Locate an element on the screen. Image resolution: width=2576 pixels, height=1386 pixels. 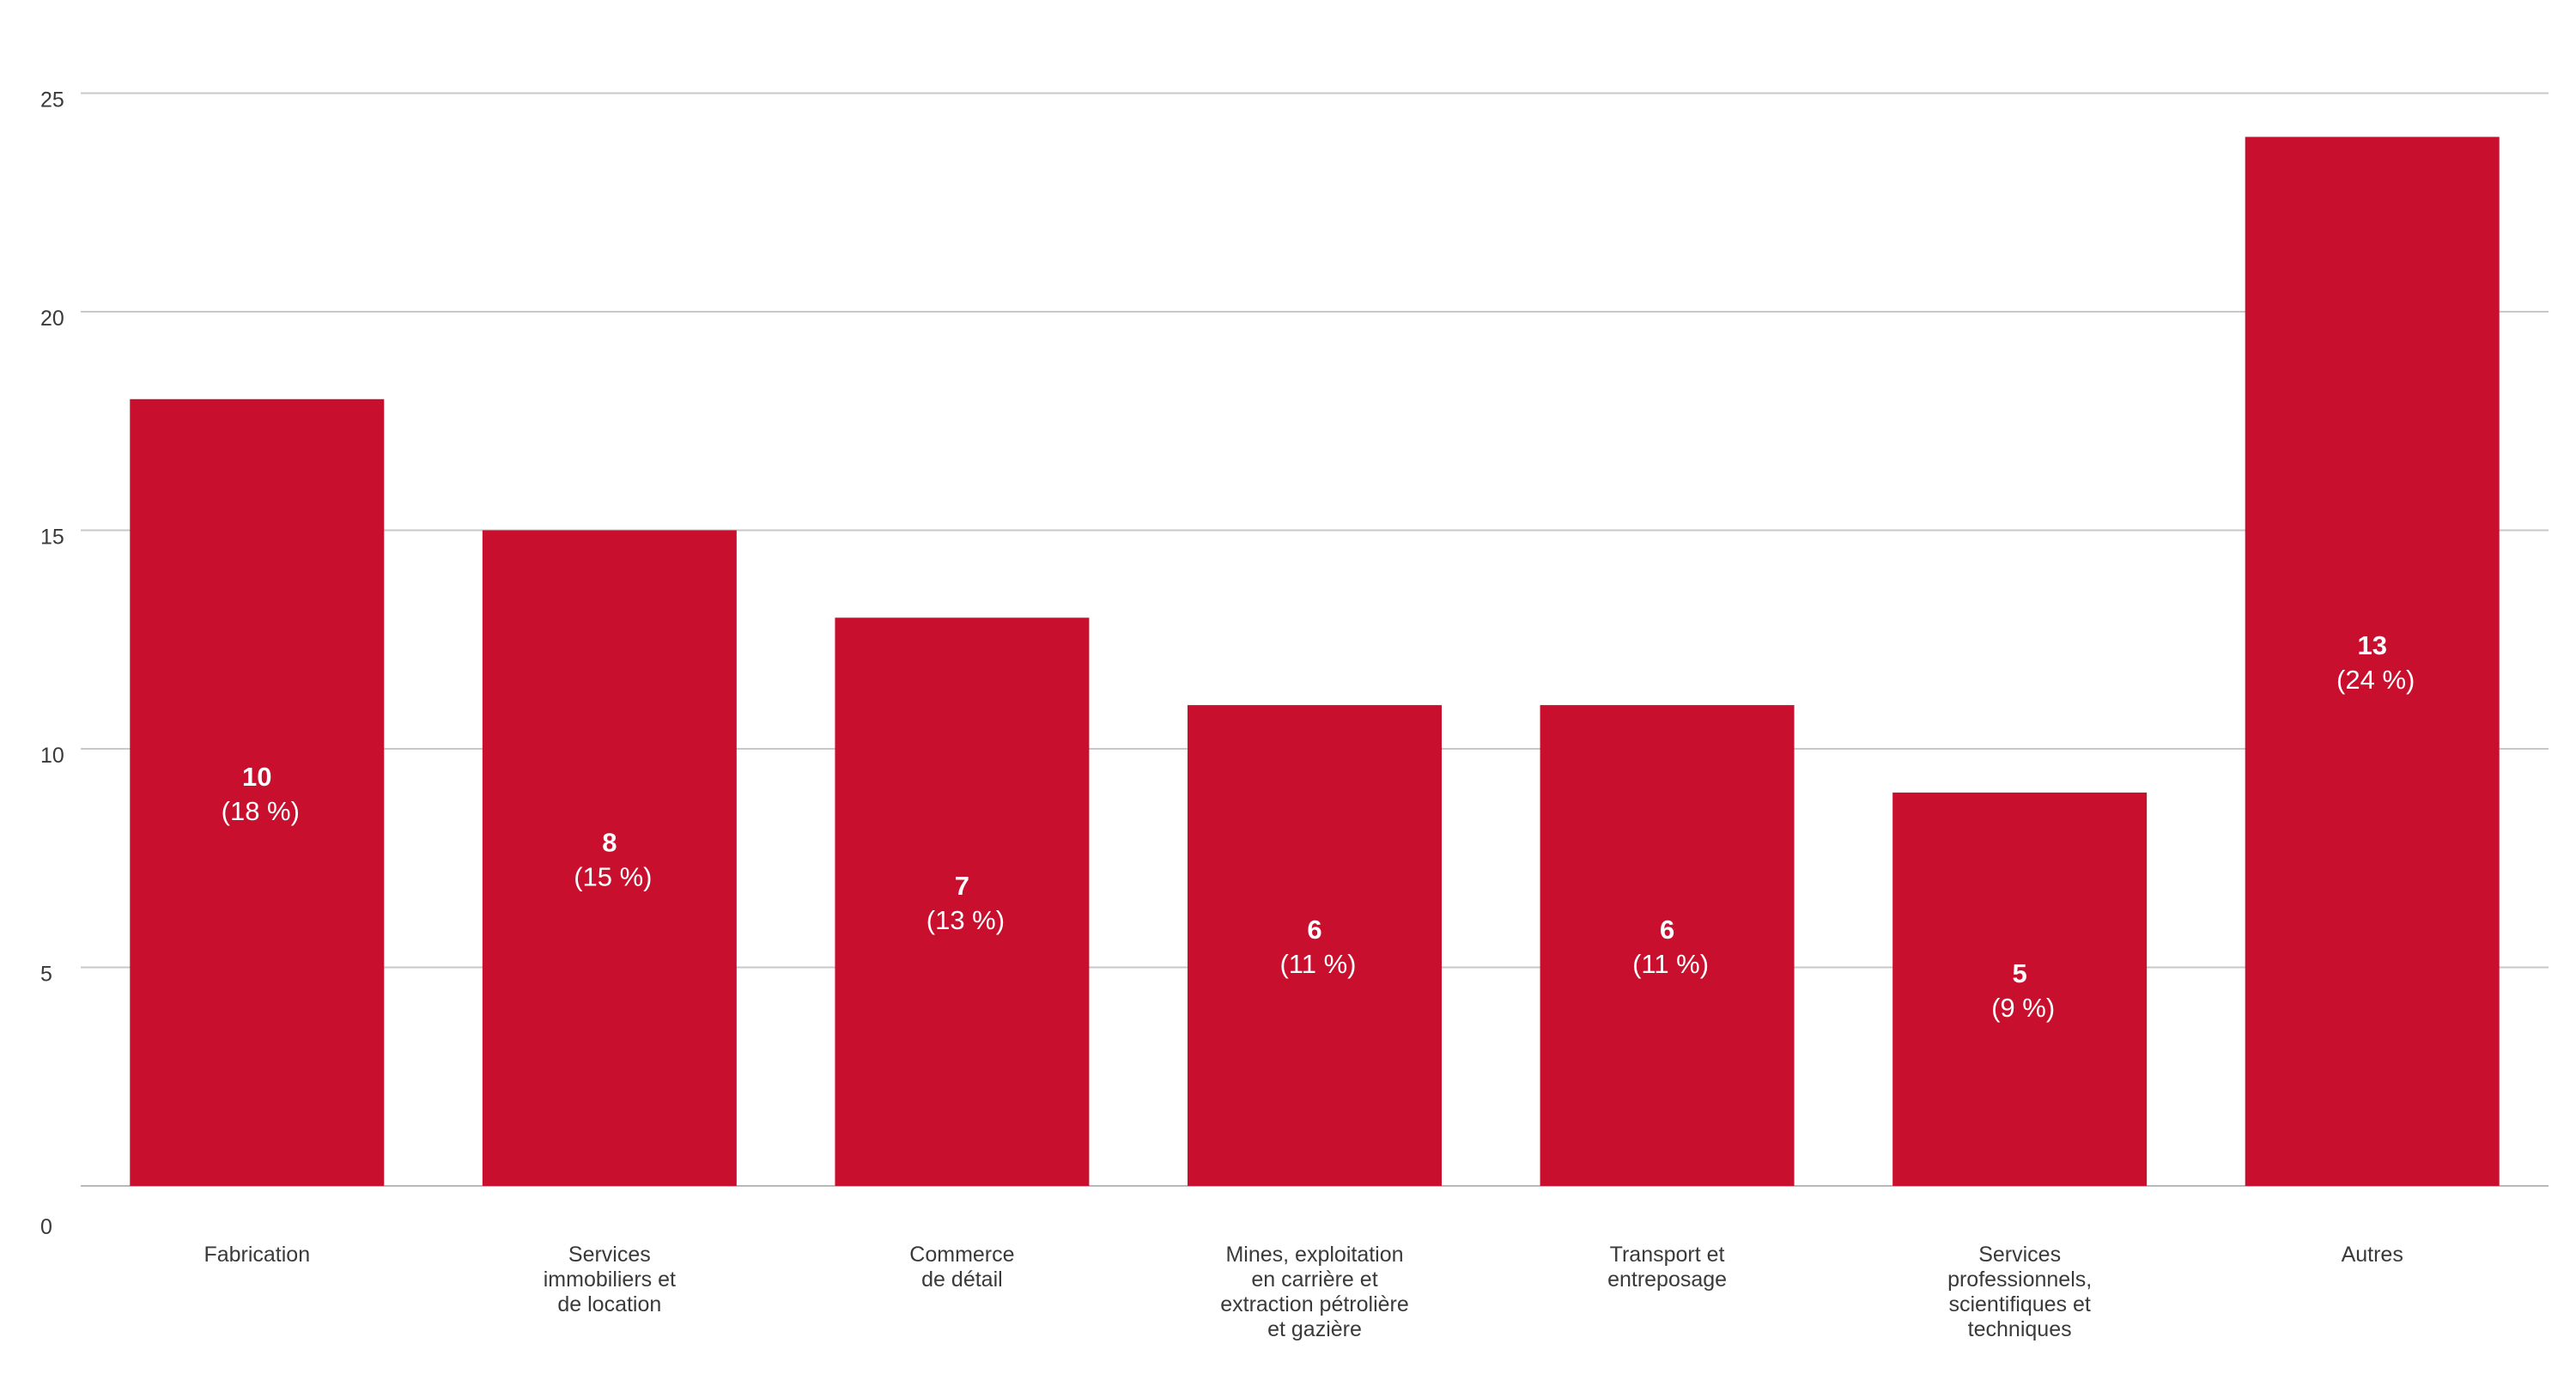
y-tick-label: 5 is located at coordinates (46, 975).